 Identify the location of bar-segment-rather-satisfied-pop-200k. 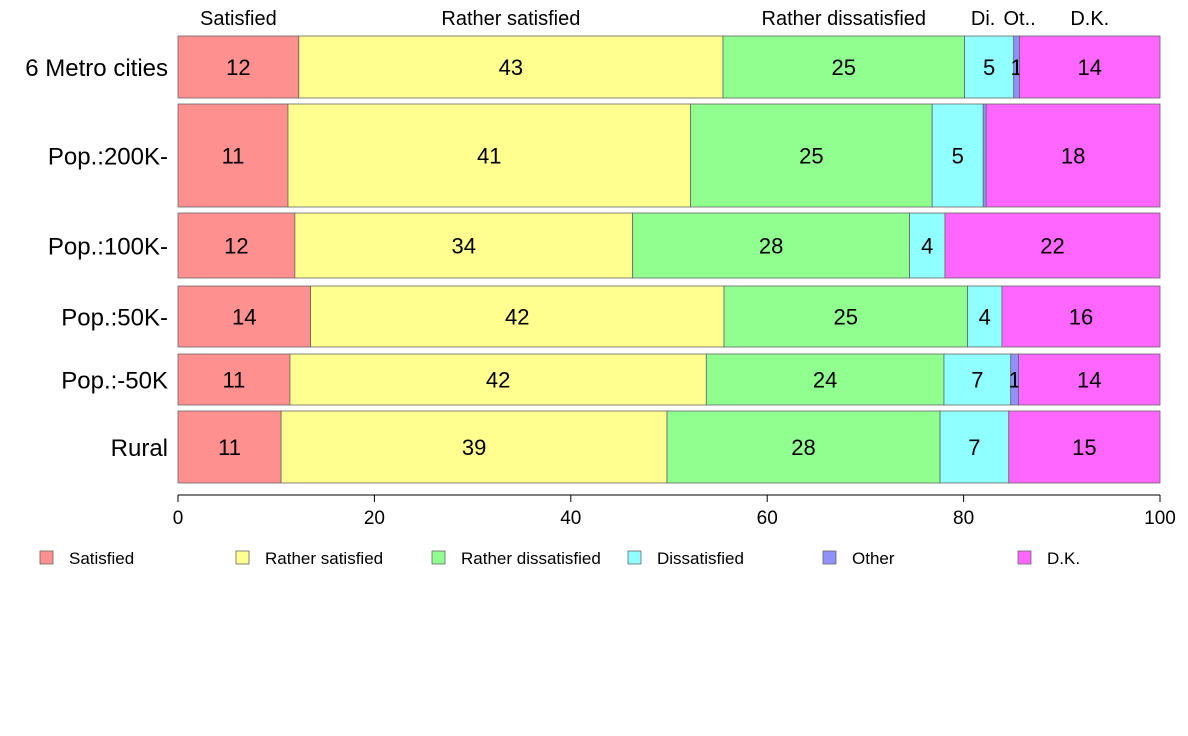
(489, 155).